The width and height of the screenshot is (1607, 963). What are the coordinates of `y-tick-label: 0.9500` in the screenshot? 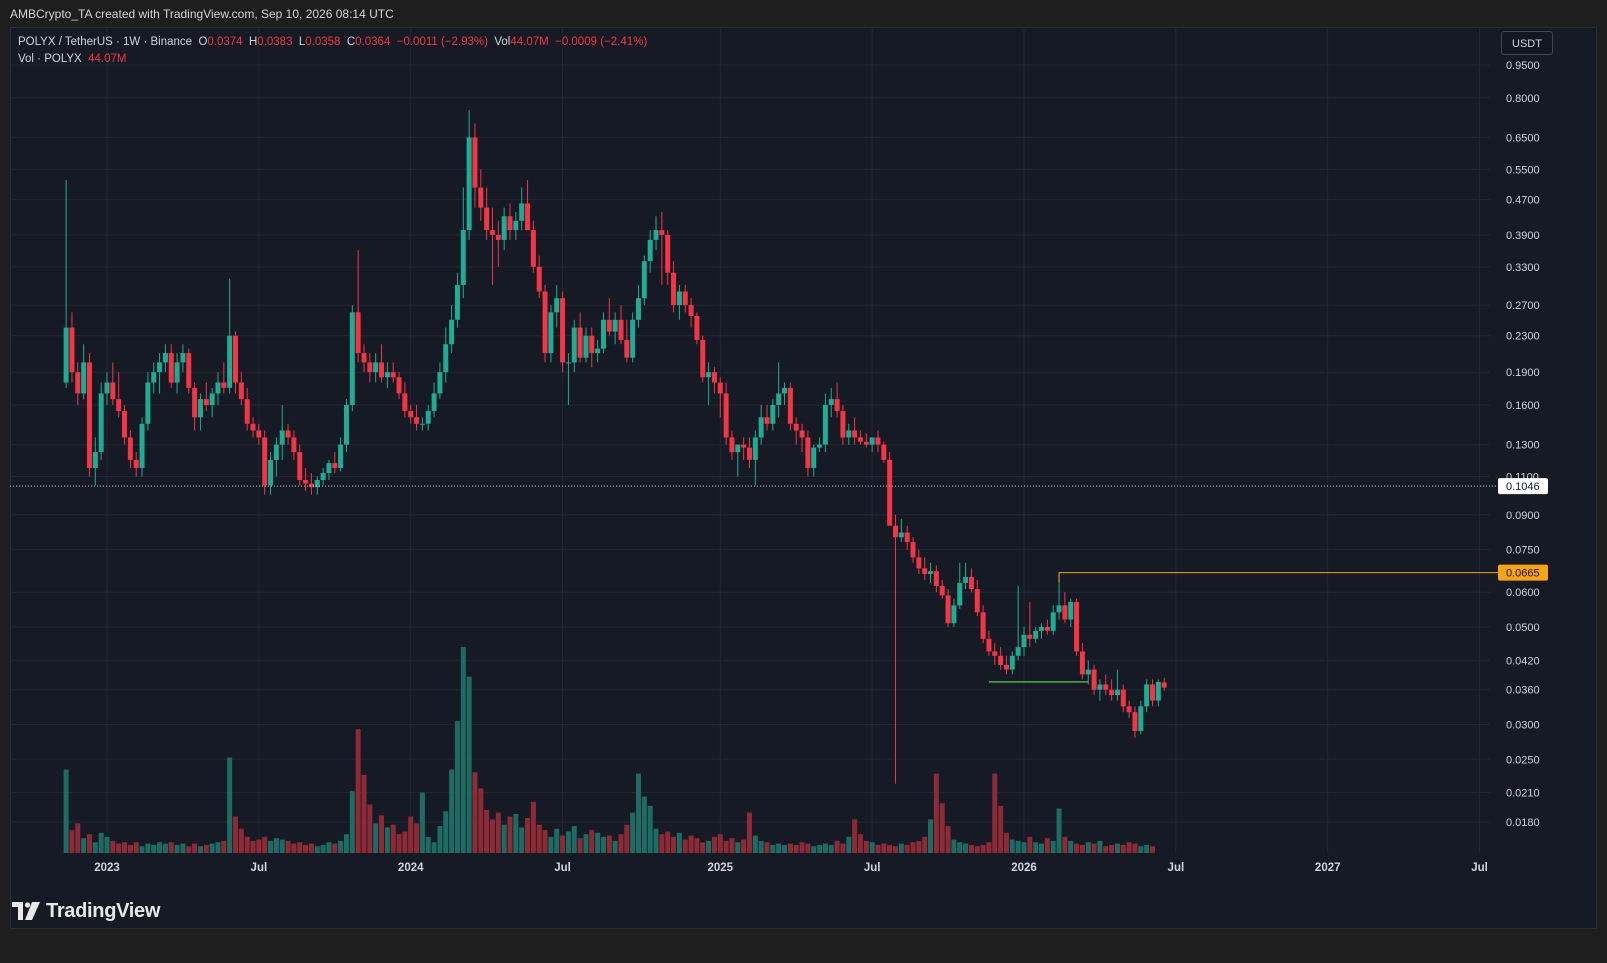 It's located at (1523, 66).